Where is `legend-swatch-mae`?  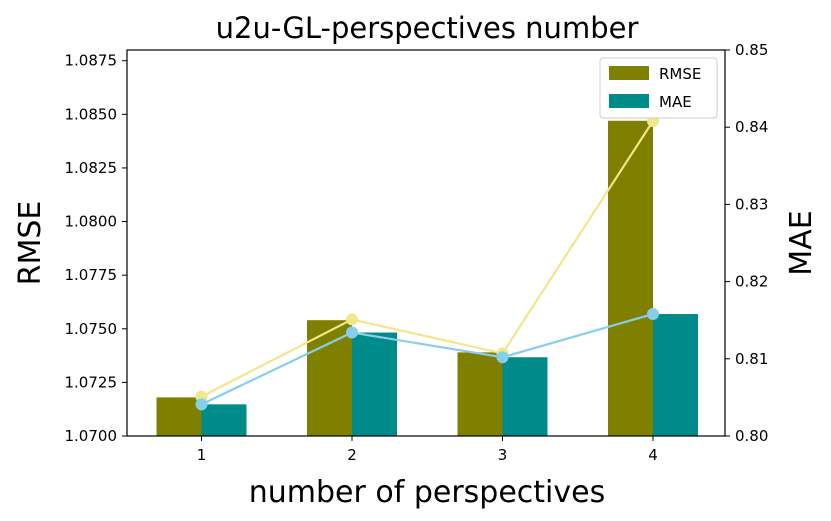 legend-swatch-mae is located at coordinates (629, 101).